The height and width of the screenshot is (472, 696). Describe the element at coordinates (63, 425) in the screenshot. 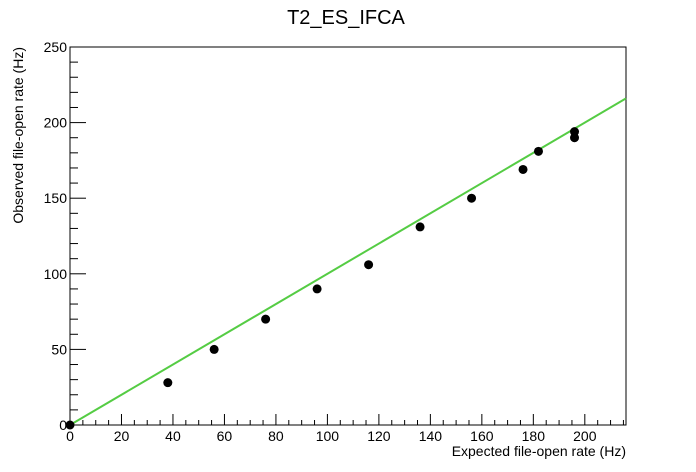

I see `y-tick-label: 0` at that location.